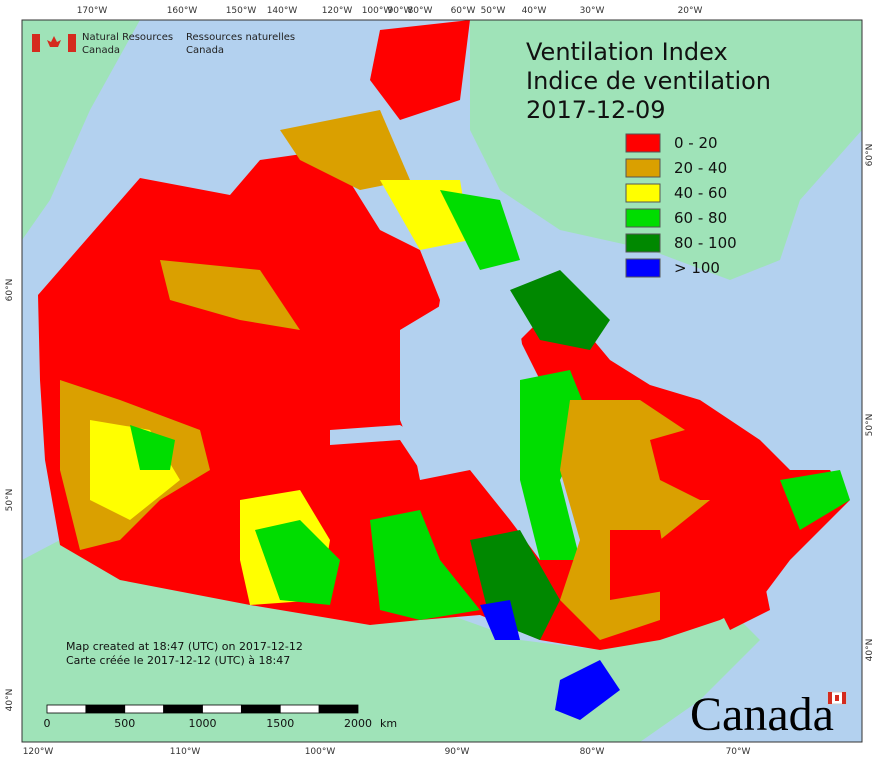  I want to click on superior-blue, so click(500, 620).